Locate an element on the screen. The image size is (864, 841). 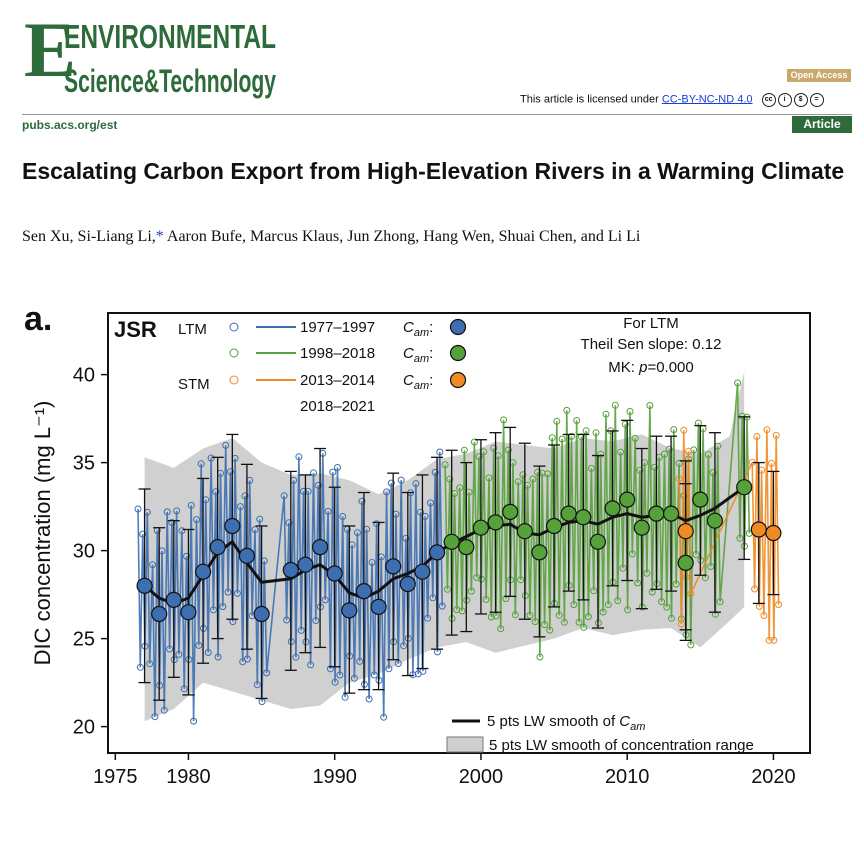
license-link: CC-BY-NC-ND 4.0 is located at coordinates (707, 99).